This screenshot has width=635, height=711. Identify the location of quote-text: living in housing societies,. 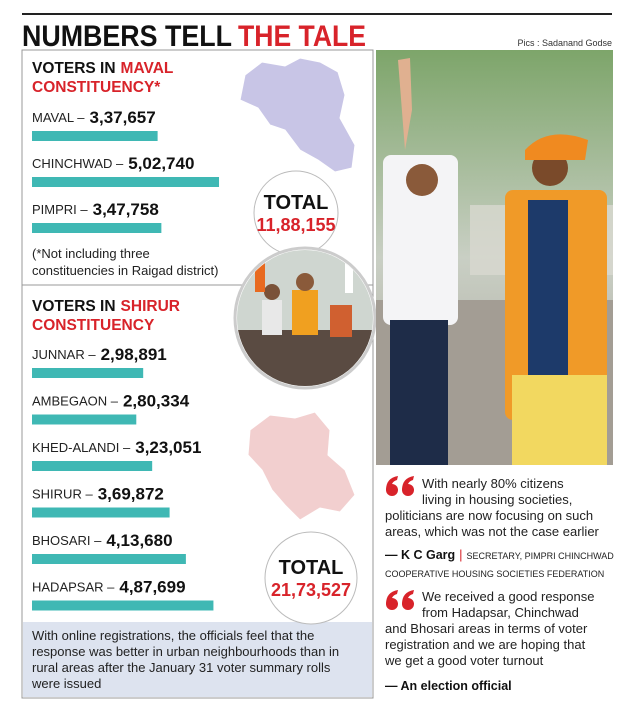
(497, 499).